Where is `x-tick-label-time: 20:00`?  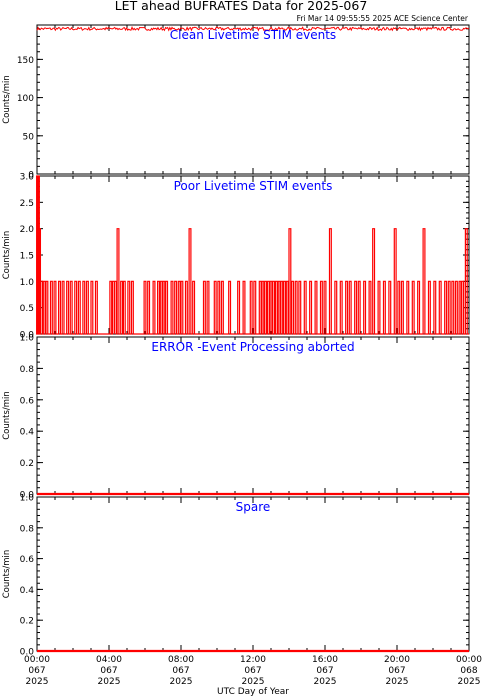 x-tick-label-time: 20:00 is located at coordinates (397, 660).